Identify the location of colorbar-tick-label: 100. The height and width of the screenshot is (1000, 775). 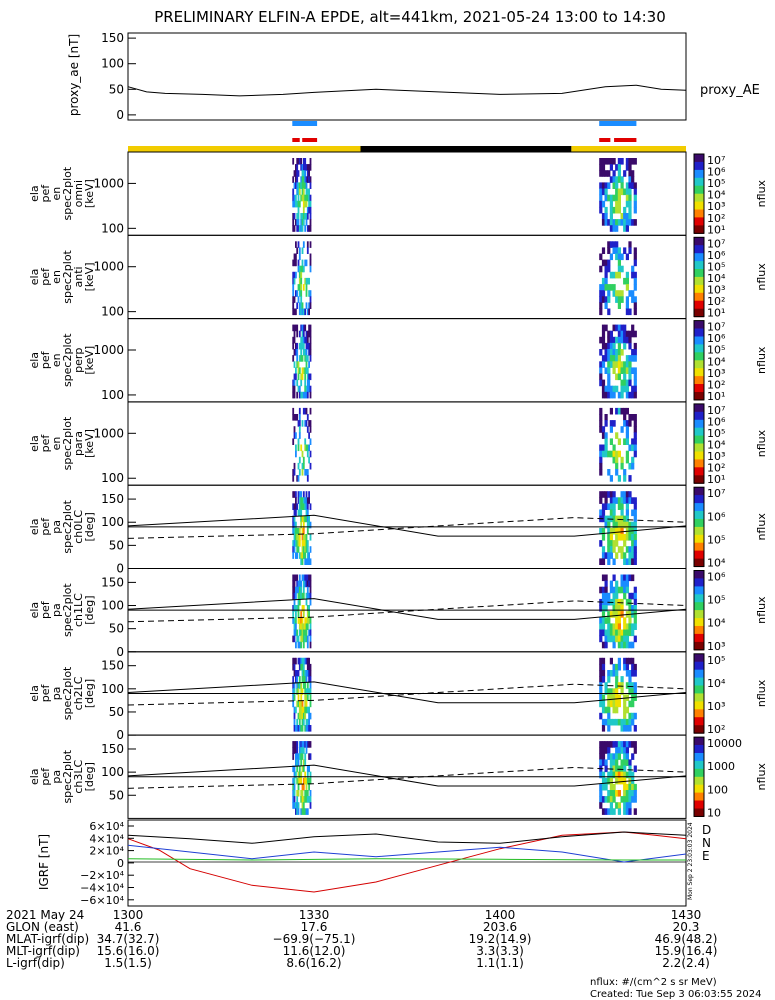
(717, 789).